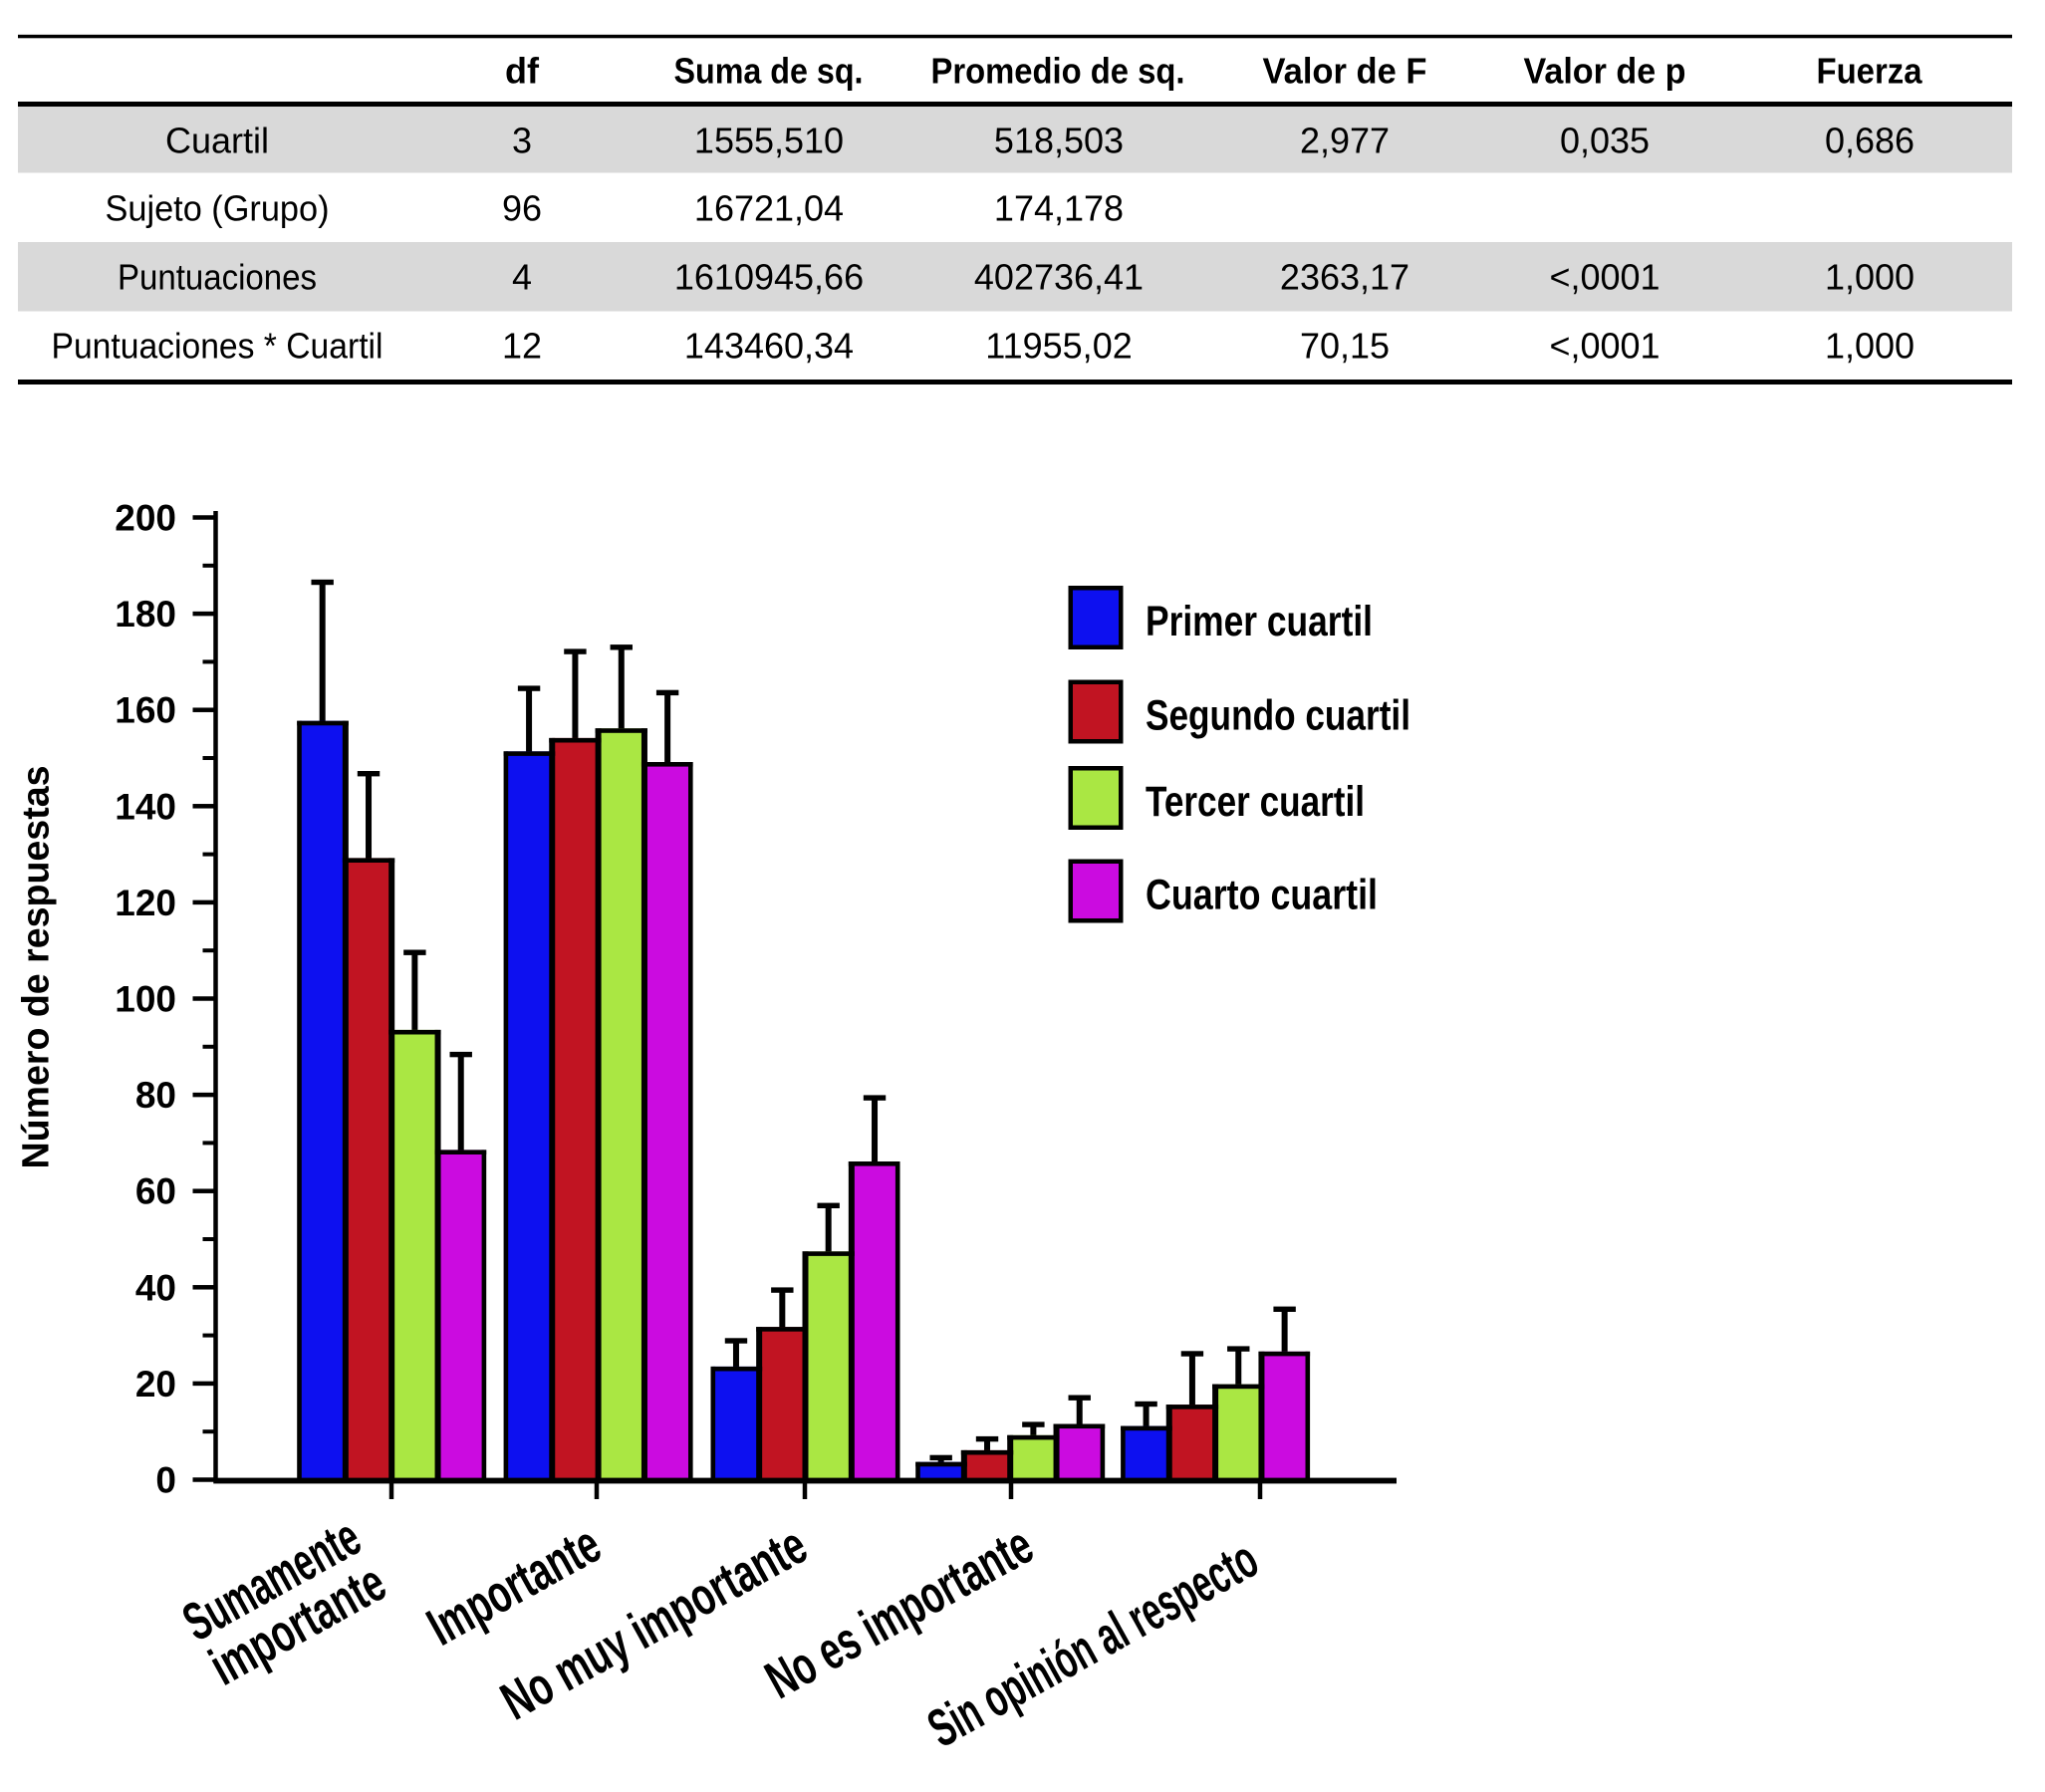 The image size is (2045, 1792). Describe the element at coordinates (1059, 141) in the screenshot. I see `svg-text: 518,503` at that location.